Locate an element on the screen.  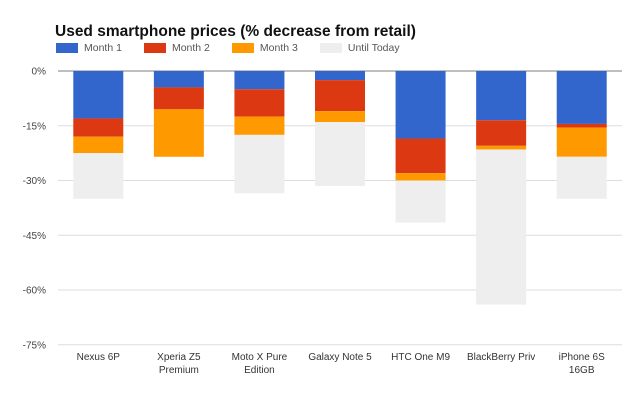
y-tick-label: 0% is located at coordinates (39, 72).